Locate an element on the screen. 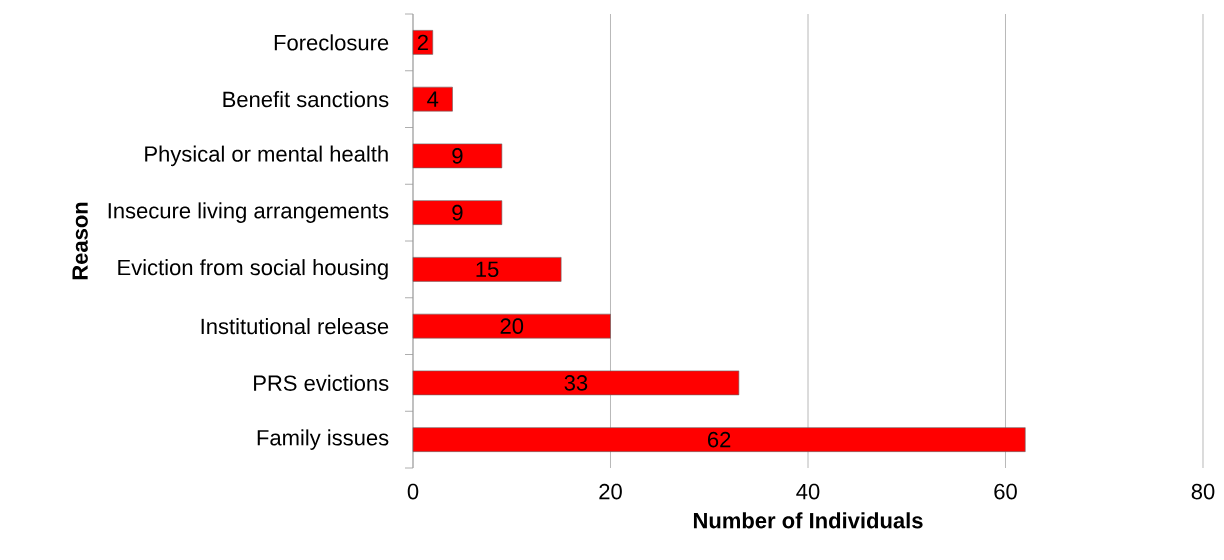 This screenshot has width=1224, height=560. y-tick-label: Benefit sanctions is located at coordinates (306, 99).